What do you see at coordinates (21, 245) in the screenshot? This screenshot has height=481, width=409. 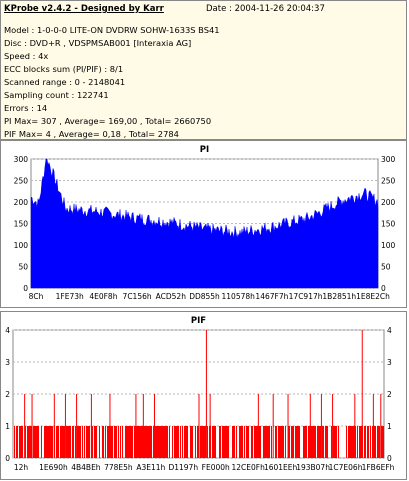 I see `pi-ytick-left: 100` at bounding box center [21, 245].